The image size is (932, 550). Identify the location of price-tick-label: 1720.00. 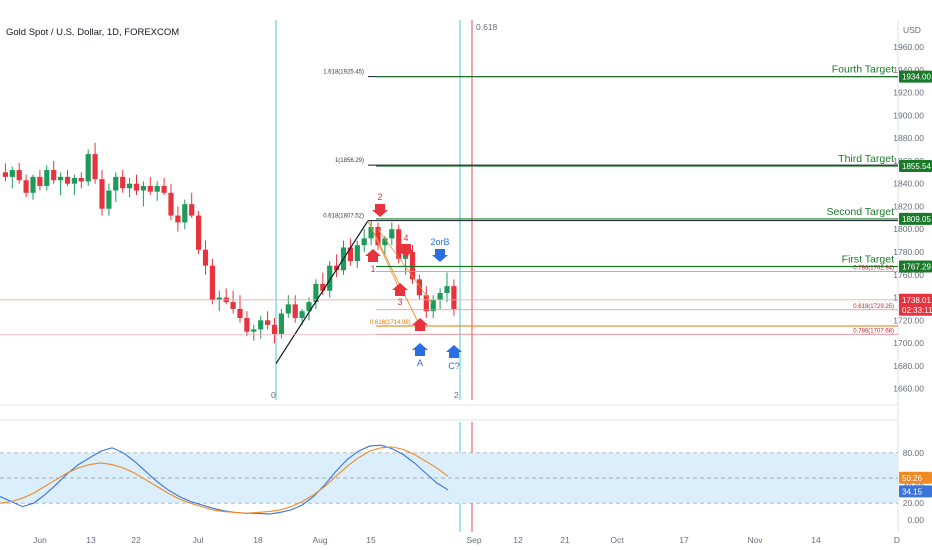
(908, 320).